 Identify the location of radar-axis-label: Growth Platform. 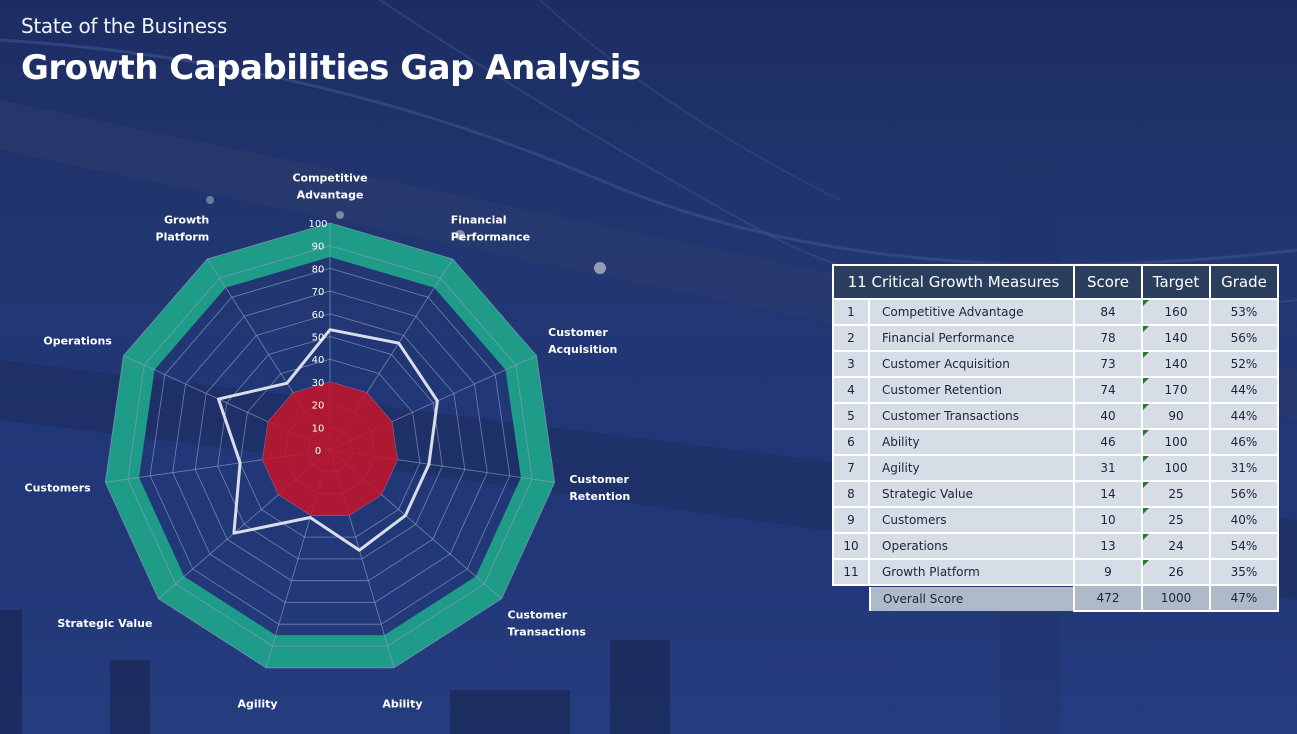
(183, 228).